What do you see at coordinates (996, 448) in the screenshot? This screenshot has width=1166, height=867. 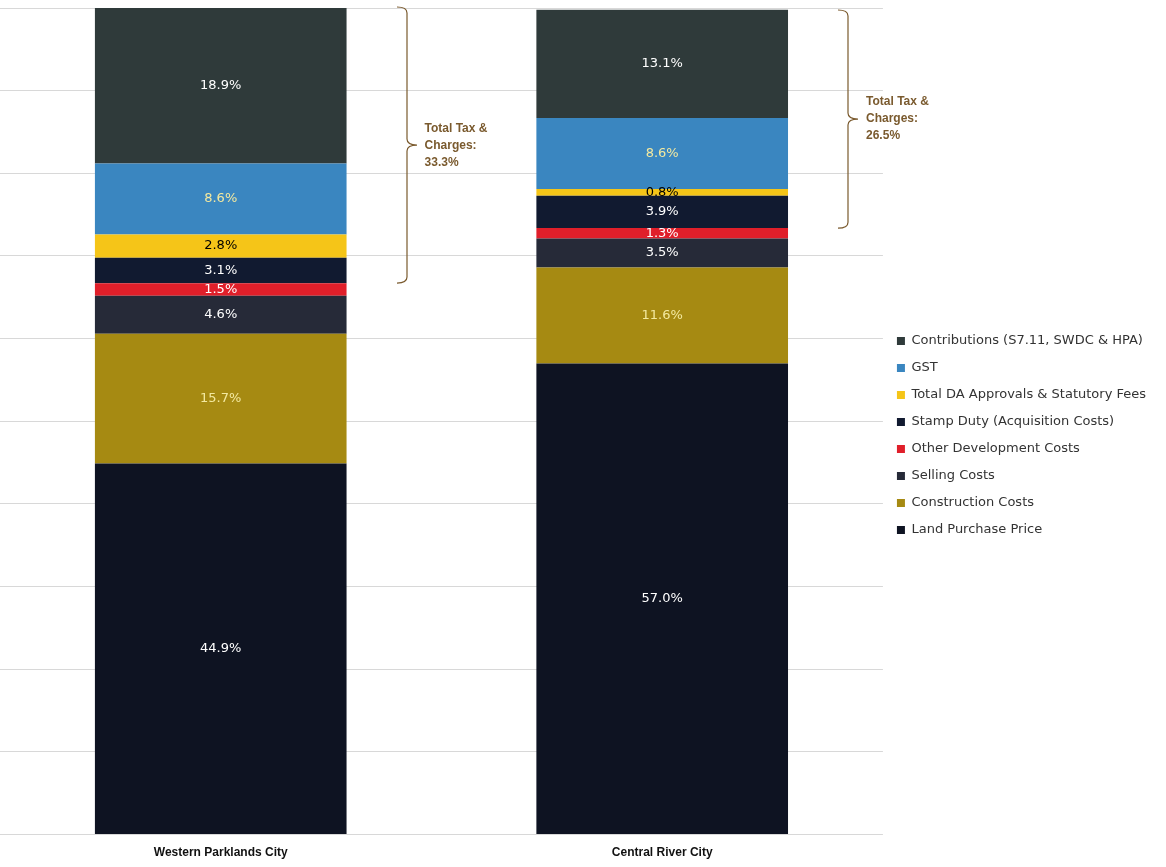 I see `legend-label: Other Development Costs` at bounding box center [996, 448].